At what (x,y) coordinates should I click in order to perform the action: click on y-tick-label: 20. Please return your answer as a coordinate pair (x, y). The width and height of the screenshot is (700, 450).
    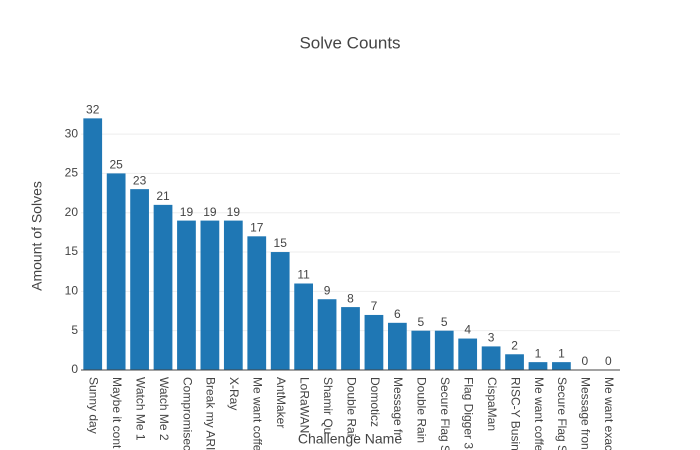
    Looking at the image, I should click on (72, 212).